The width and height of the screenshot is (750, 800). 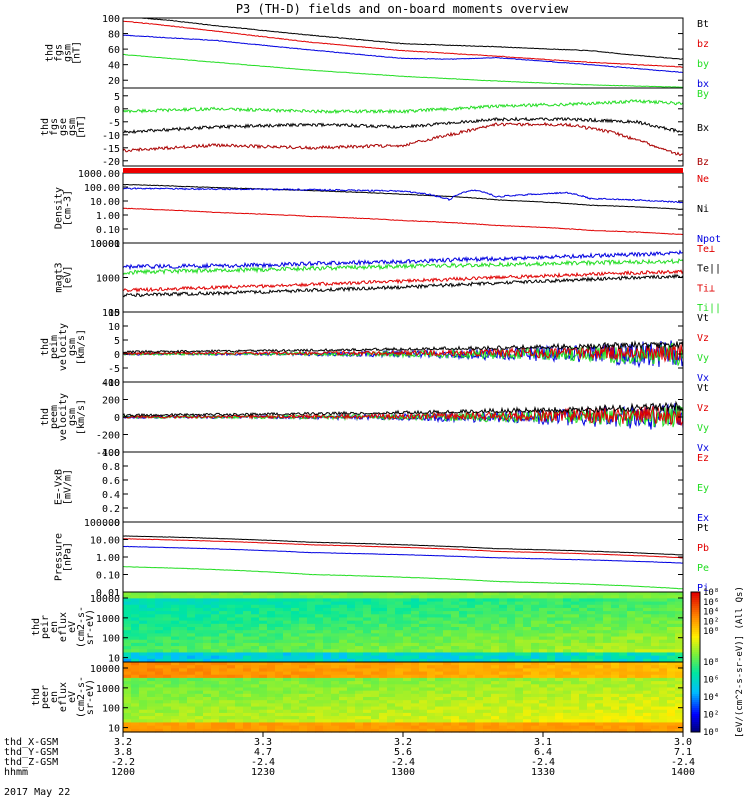 I want to click on legend-entry-By: By, so click(x=703, y=94).